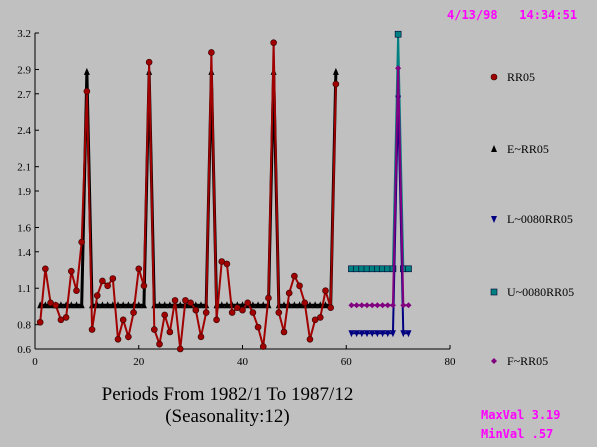 This screenshot has width=597, height=447. What do you see at coordinates (546, 415) in the screenshot?
I see `max-value: 3.19` at bounding box center [546, 415].